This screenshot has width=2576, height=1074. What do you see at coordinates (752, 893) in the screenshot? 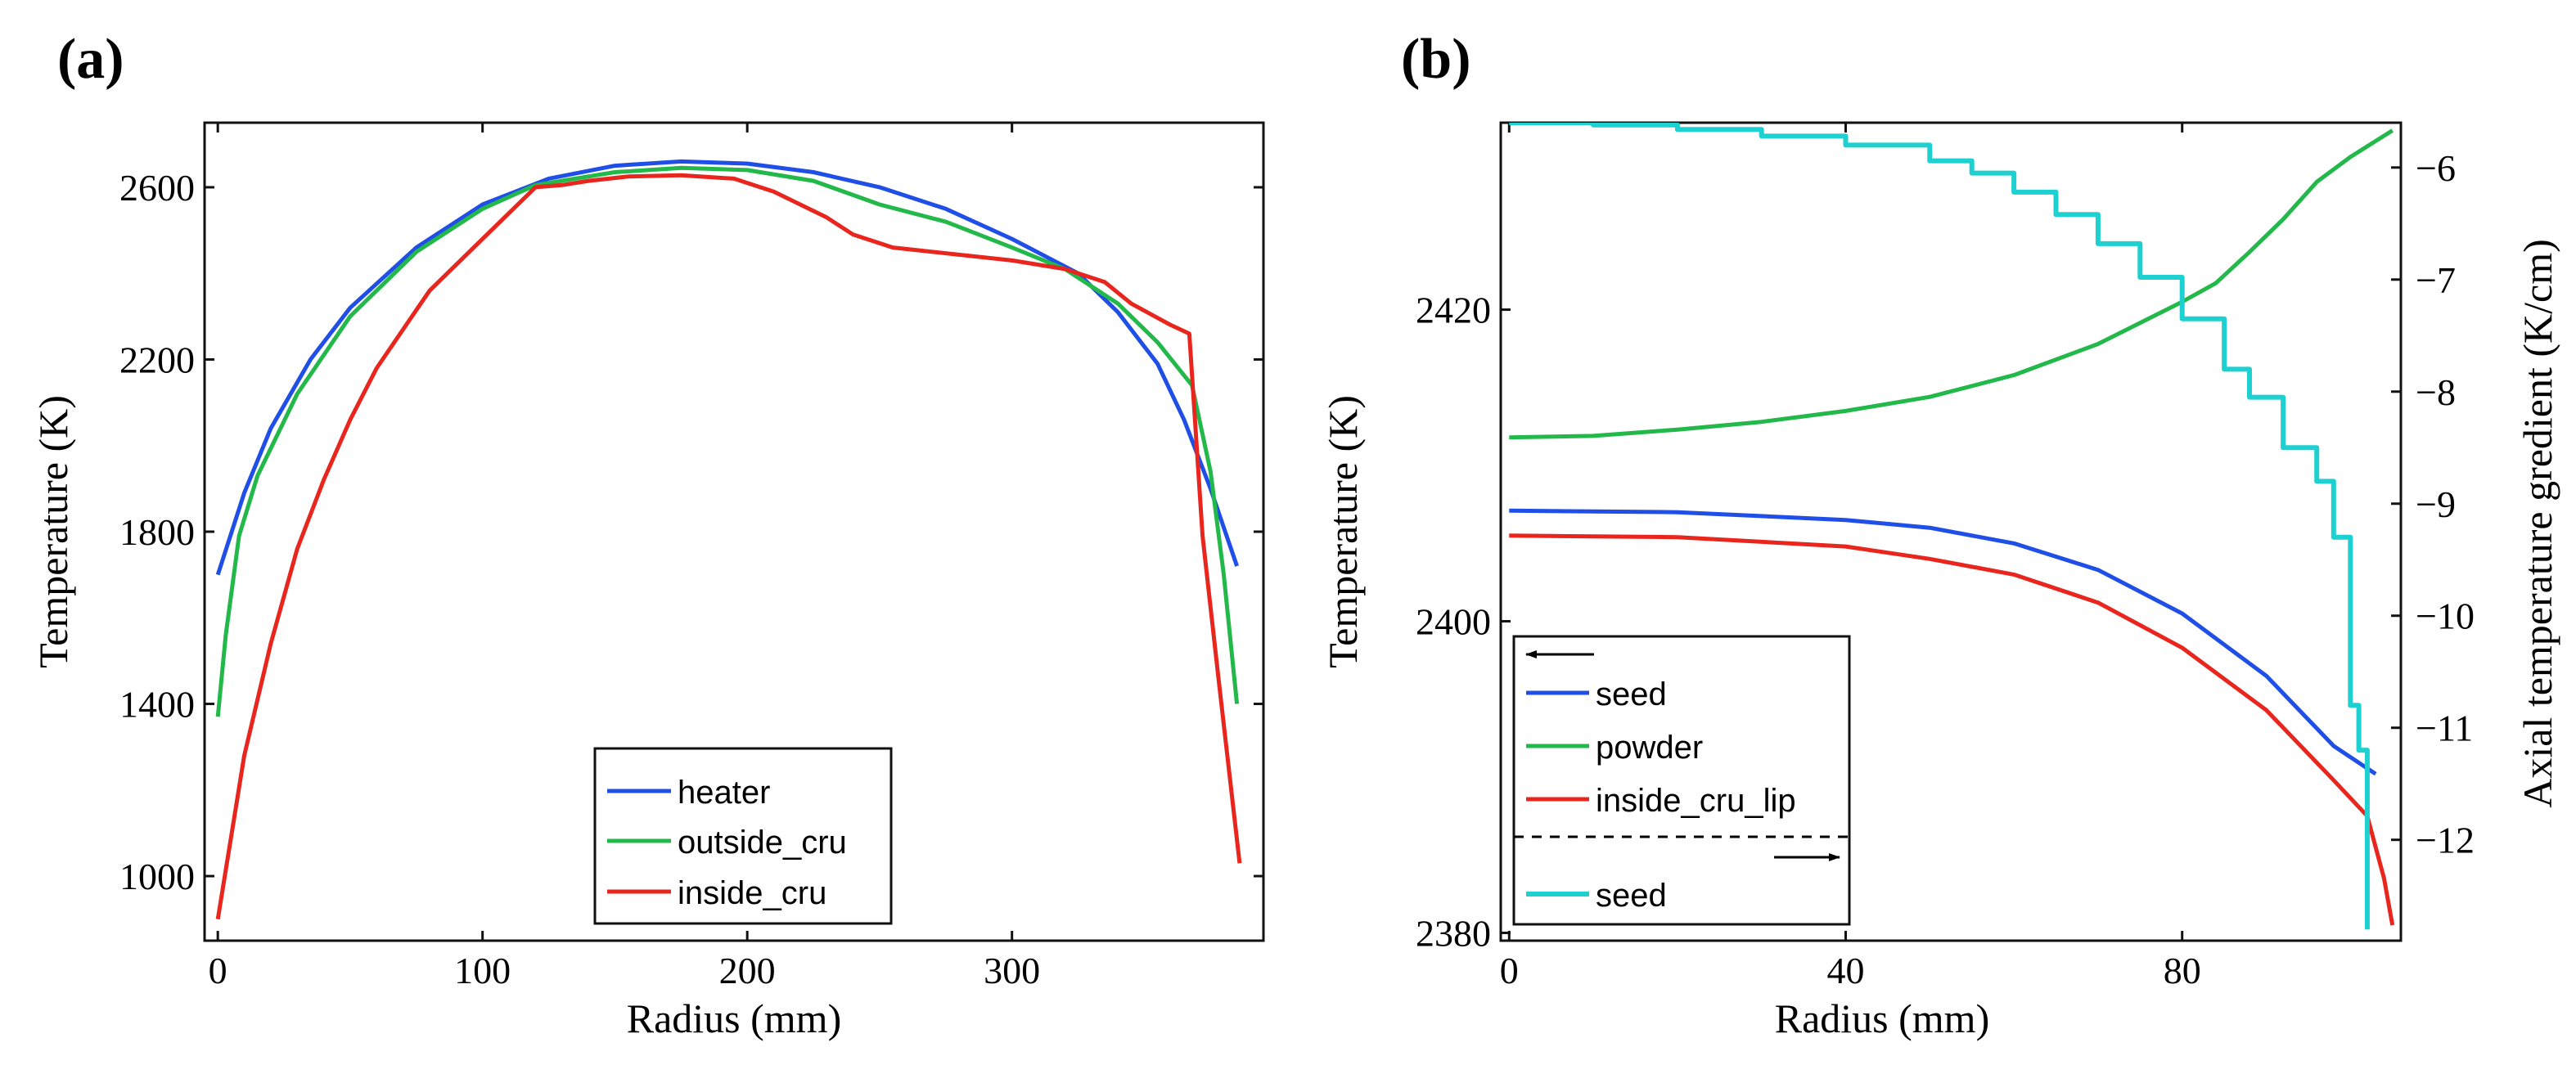
I see `legend-label-inside-cru: inside_cru` at bounding box center [752, 893].